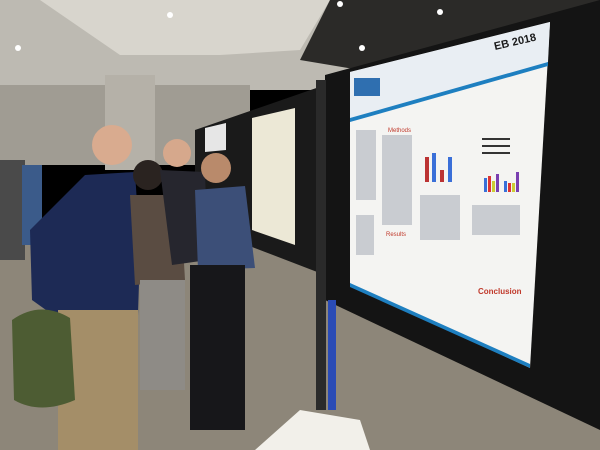  Describe the element at coordinates (449, 92) in the screenshot. I see `poster-header-stripe` at that location.